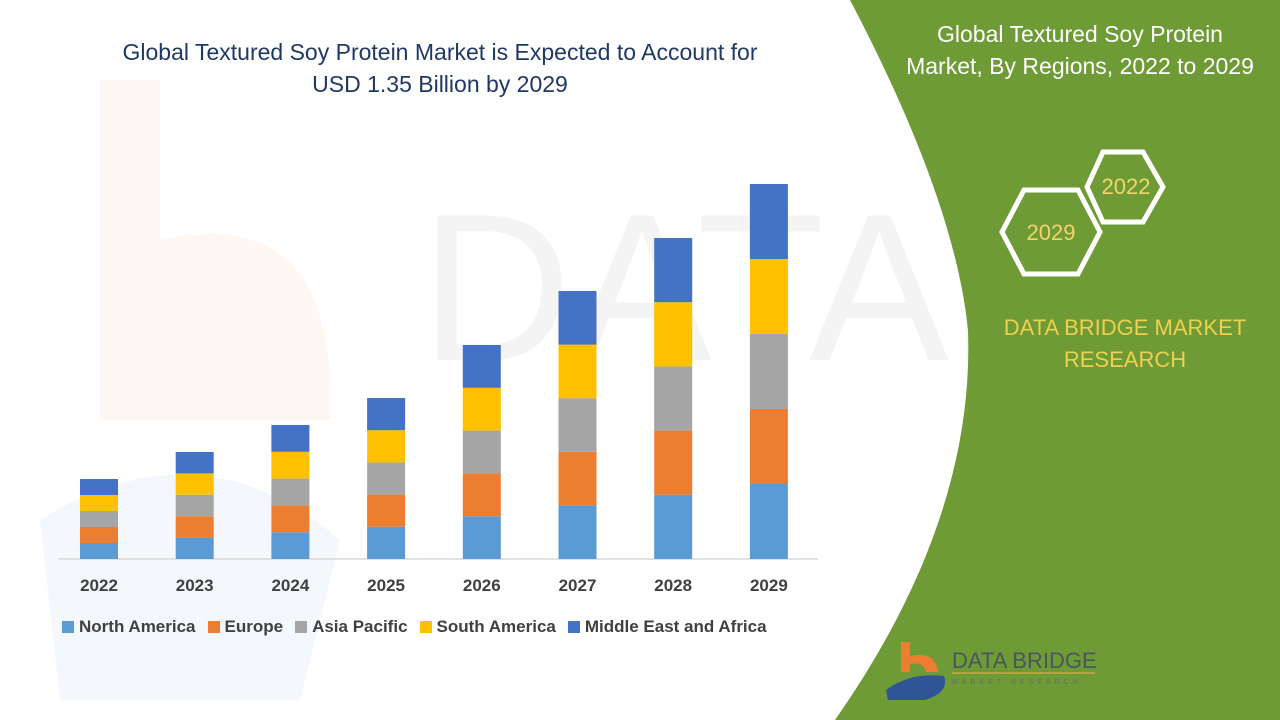  Describe the element at coordinates (577, 425) in the screenshot. I see `bar-segment-2027-asia-pacific` at that location.